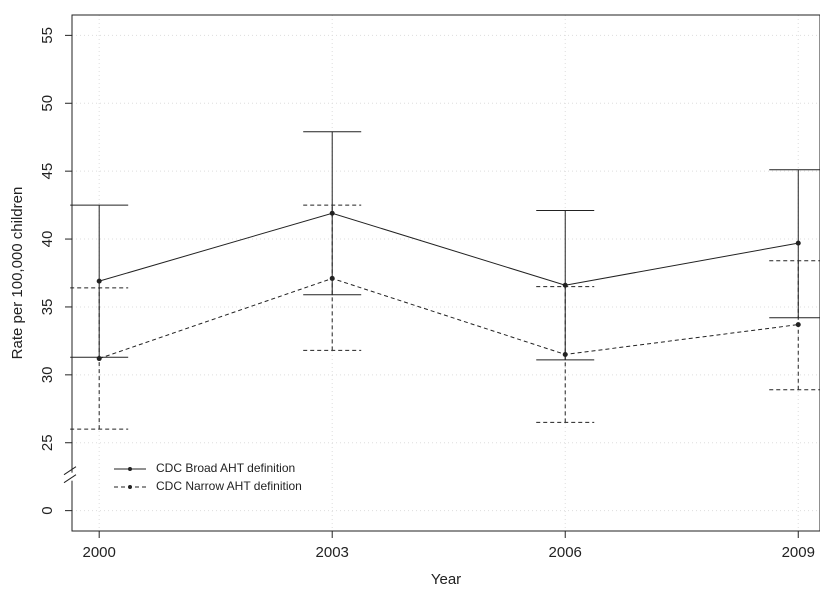 This screenshot has width=820, height=591. I want to click on x-tick-label: 2000, so click(98, 552).